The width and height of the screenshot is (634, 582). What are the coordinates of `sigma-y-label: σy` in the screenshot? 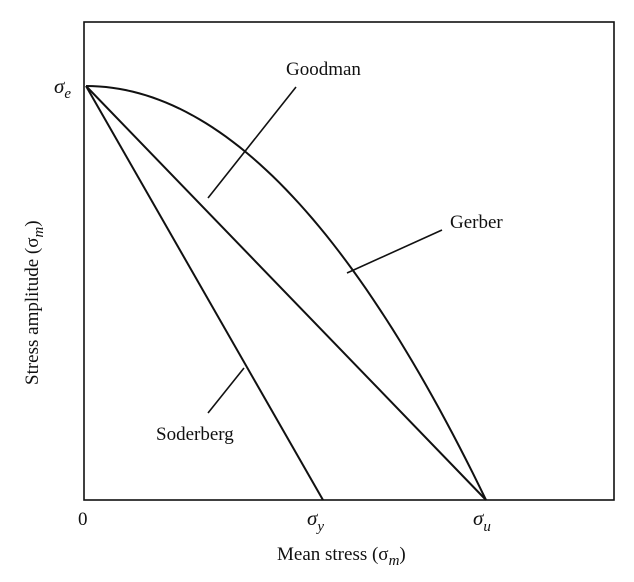 It's located at (315, 520).